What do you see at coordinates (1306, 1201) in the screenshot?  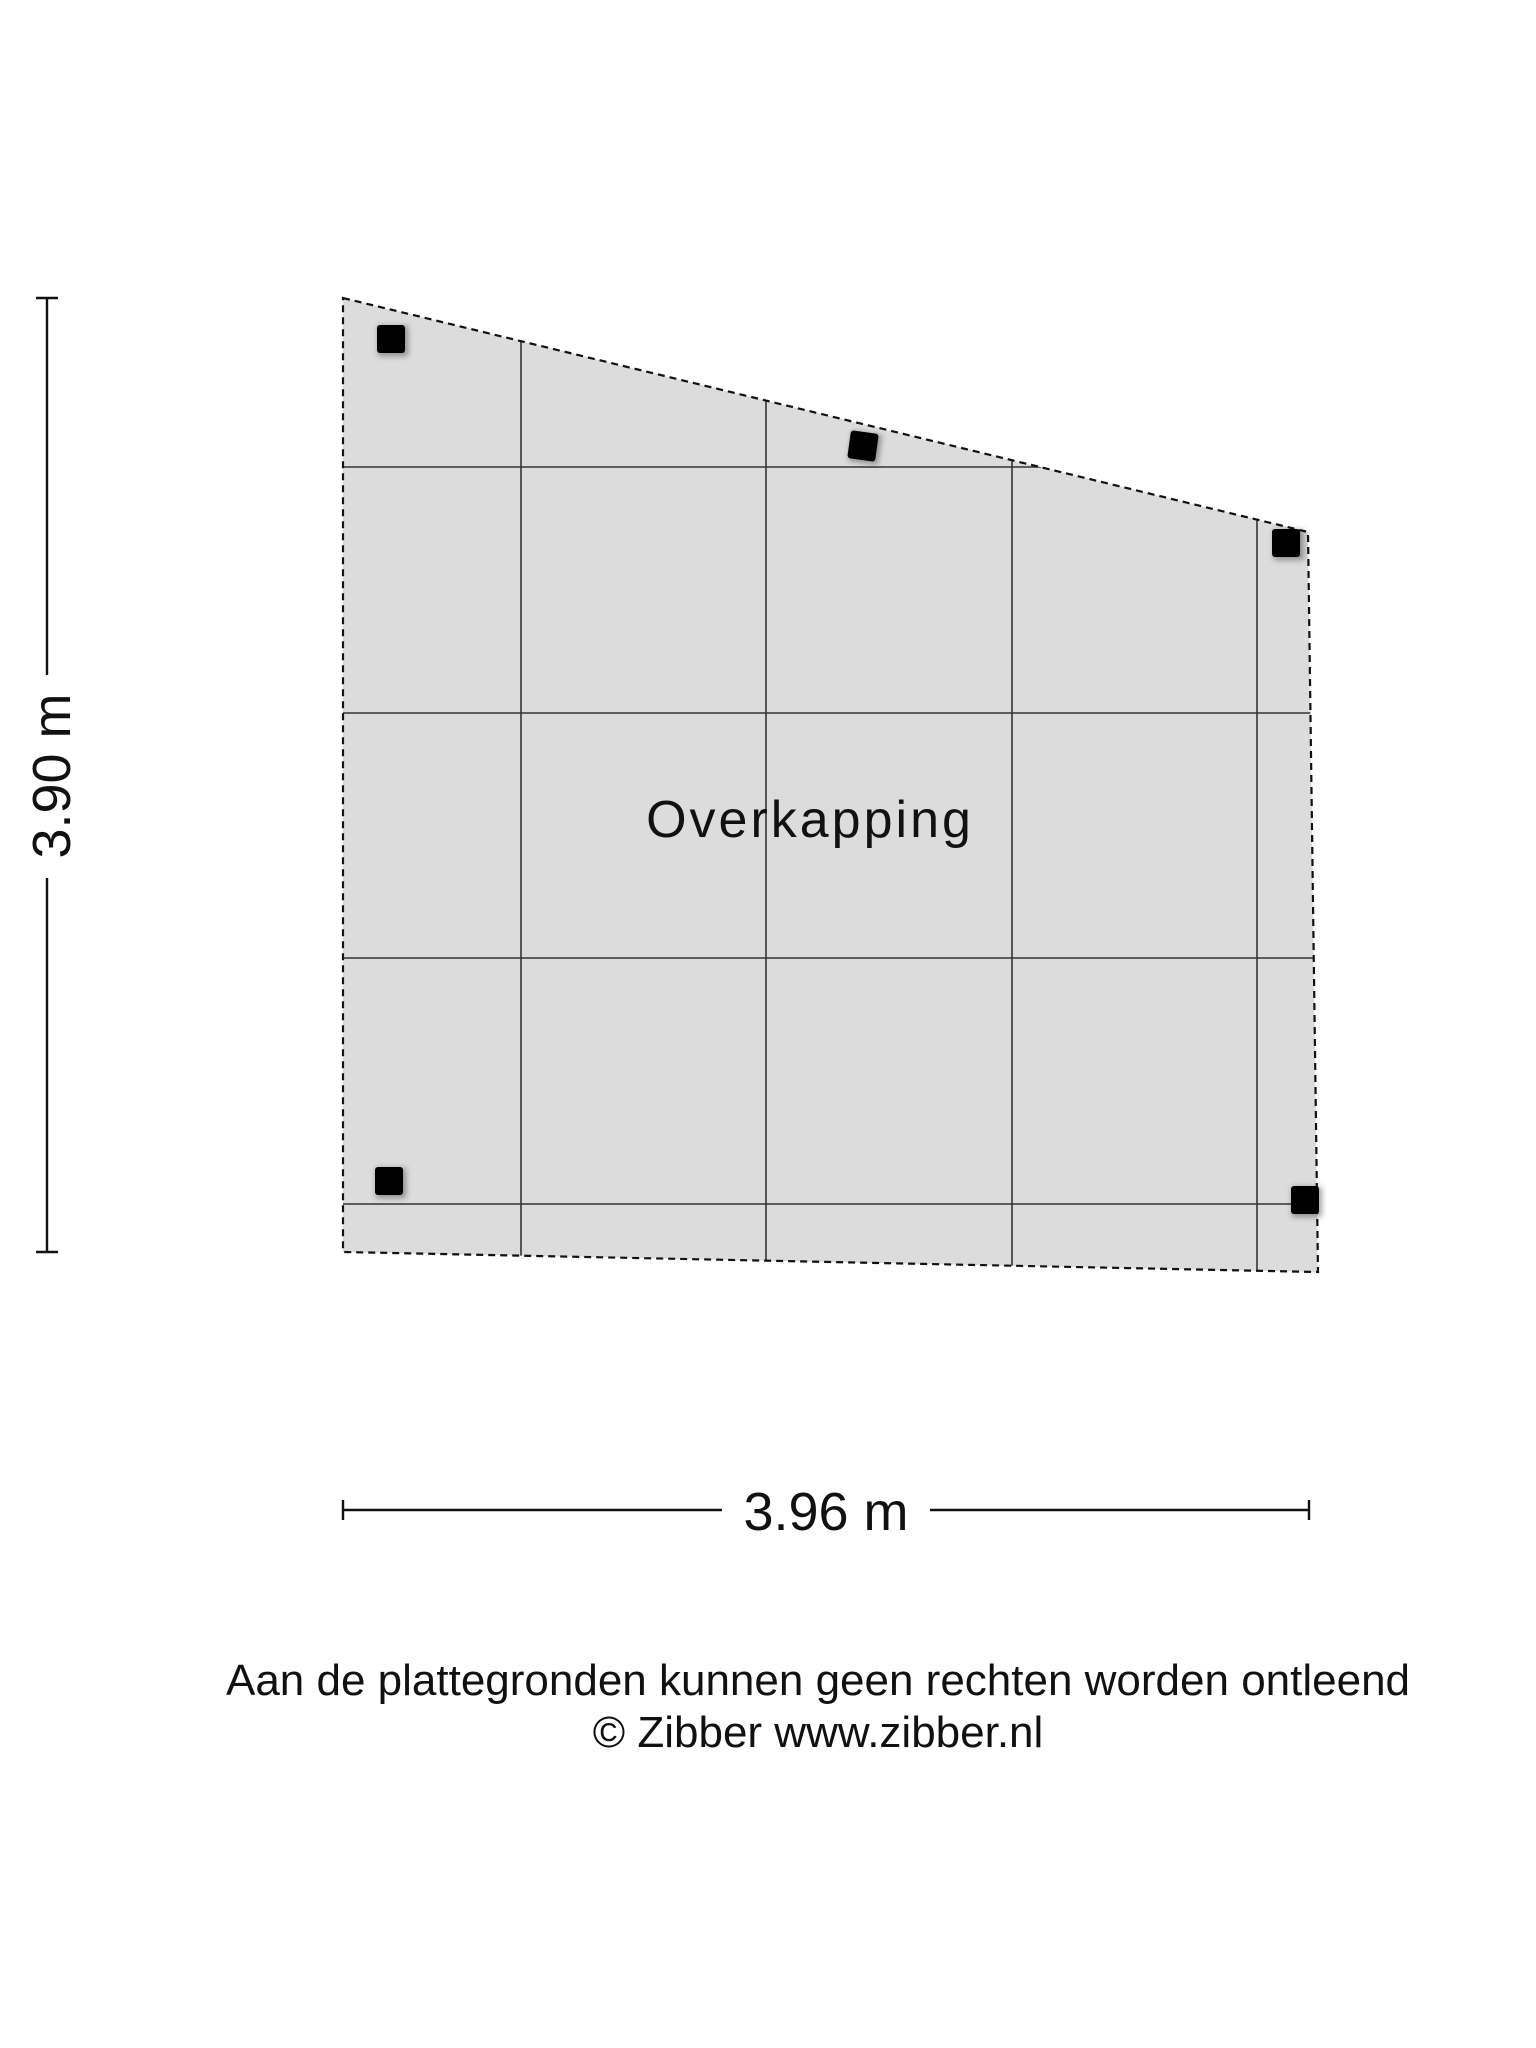 I see `post-bottom-right` at bounding box center [1306, 1201].